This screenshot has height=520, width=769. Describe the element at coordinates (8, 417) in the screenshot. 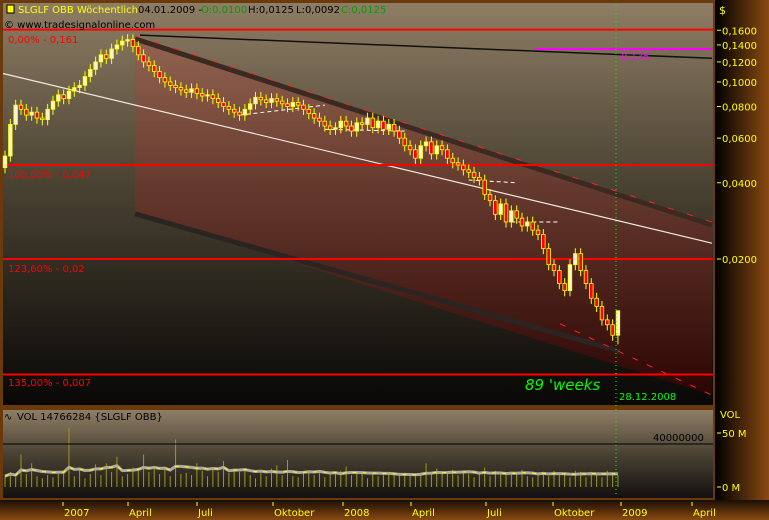

I see `volume-icon: ∿` at that location.